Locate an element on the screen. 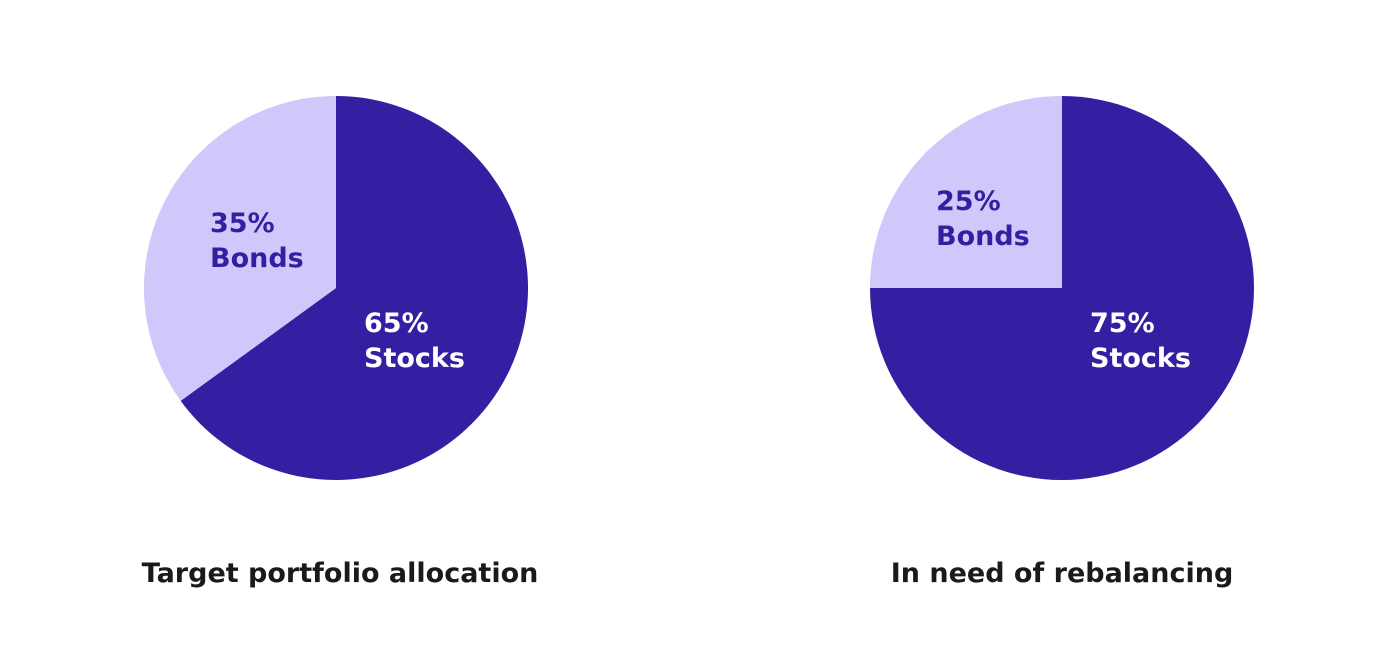 The height and width of the screenshot is (662, 1400). chart-title: Target portfolio allocation is located at coordinates (340, 573).